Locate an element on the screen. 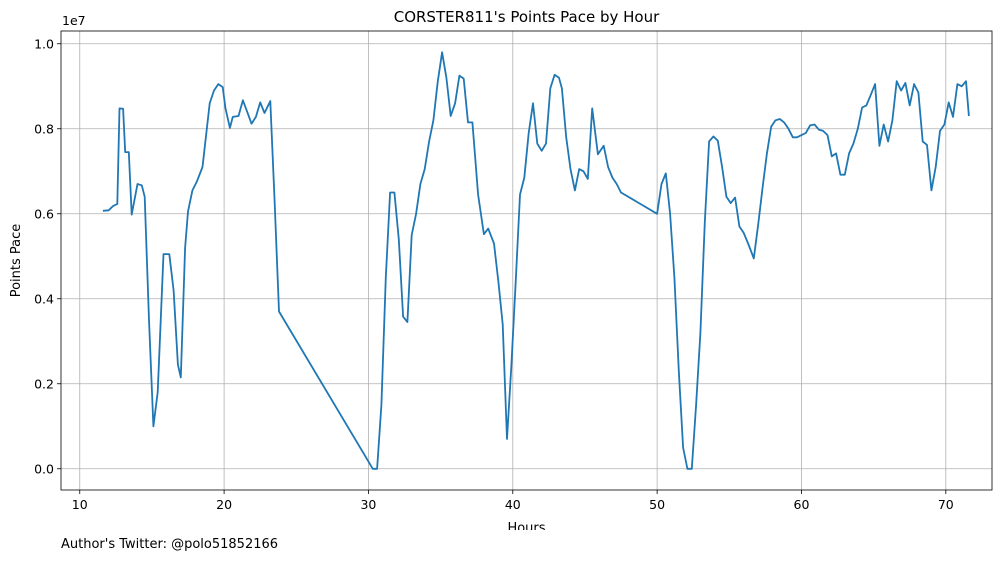  y-axis-label: Points Pace is located at coordinates (16, 261).